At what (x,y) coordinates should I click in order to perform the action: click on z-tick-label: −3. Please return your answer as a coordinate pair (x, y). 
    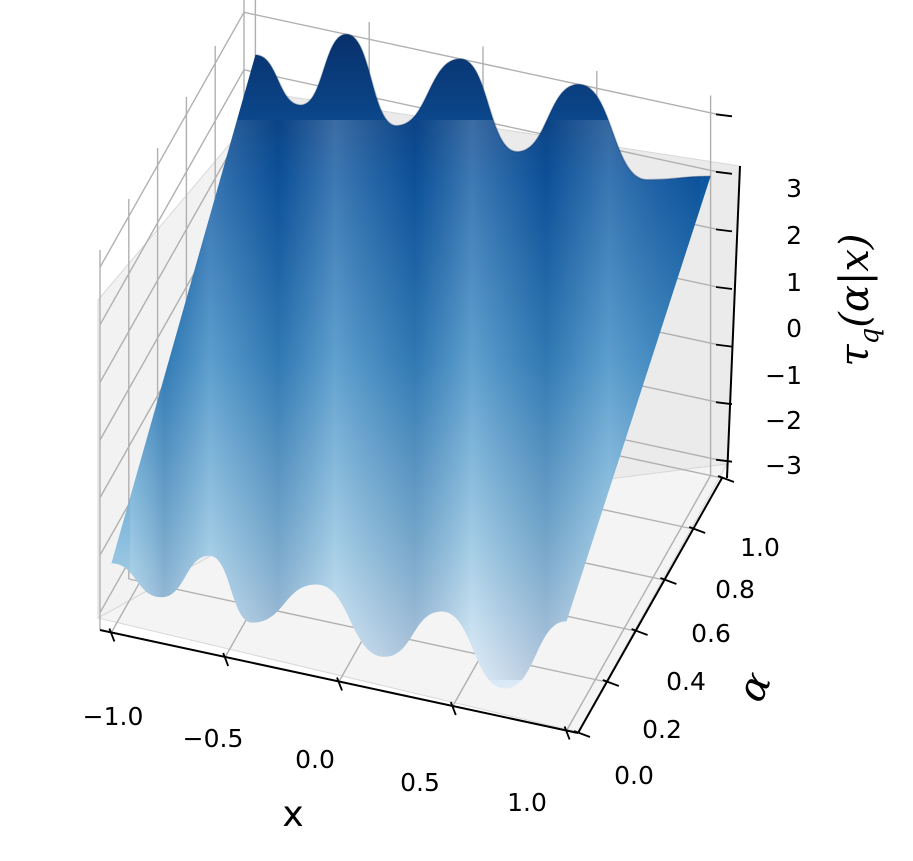
    Looking at the image, I should click on (783, 465).